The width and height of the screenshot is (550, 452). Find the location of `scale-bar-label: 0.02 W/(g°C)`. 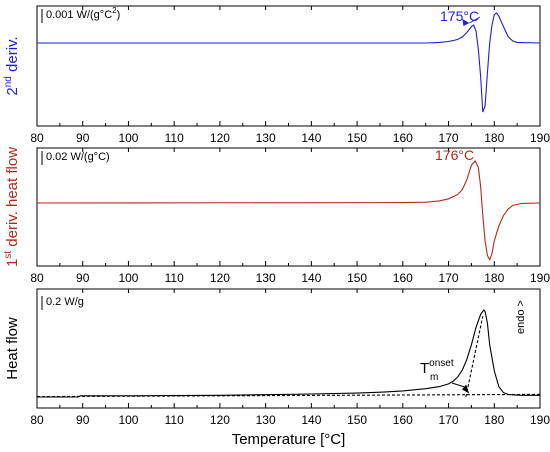

scale-bar-label: 0.02 W/(g°C) is located at coordinates (78, 157).